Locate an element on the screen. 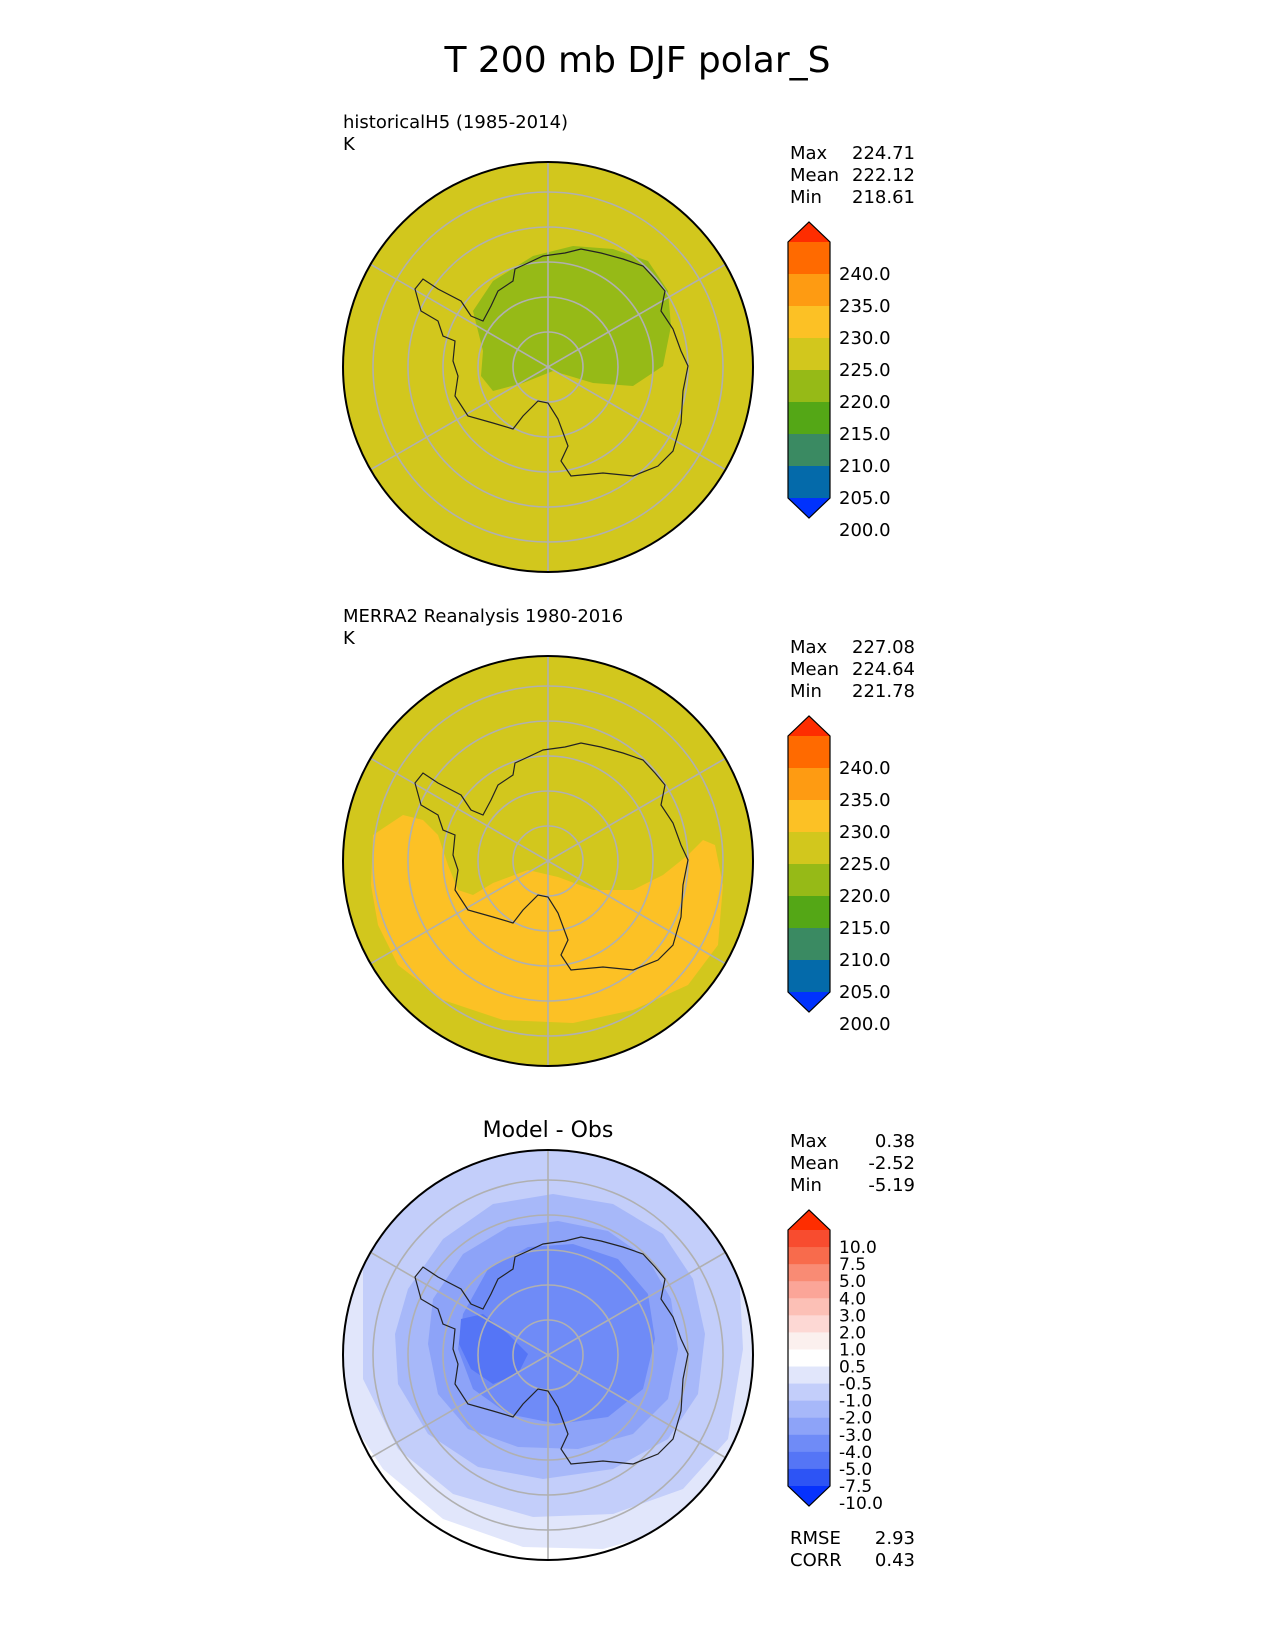  colorbar-tick-label: 3.0 is located at coordinates (852, 1316).